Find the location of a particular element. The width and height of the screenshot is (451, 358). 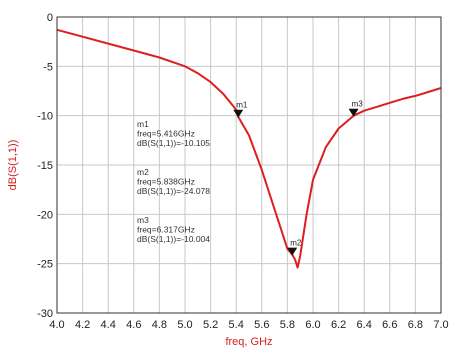

y-tick-label: -25 is located at coordinates (45, 265).